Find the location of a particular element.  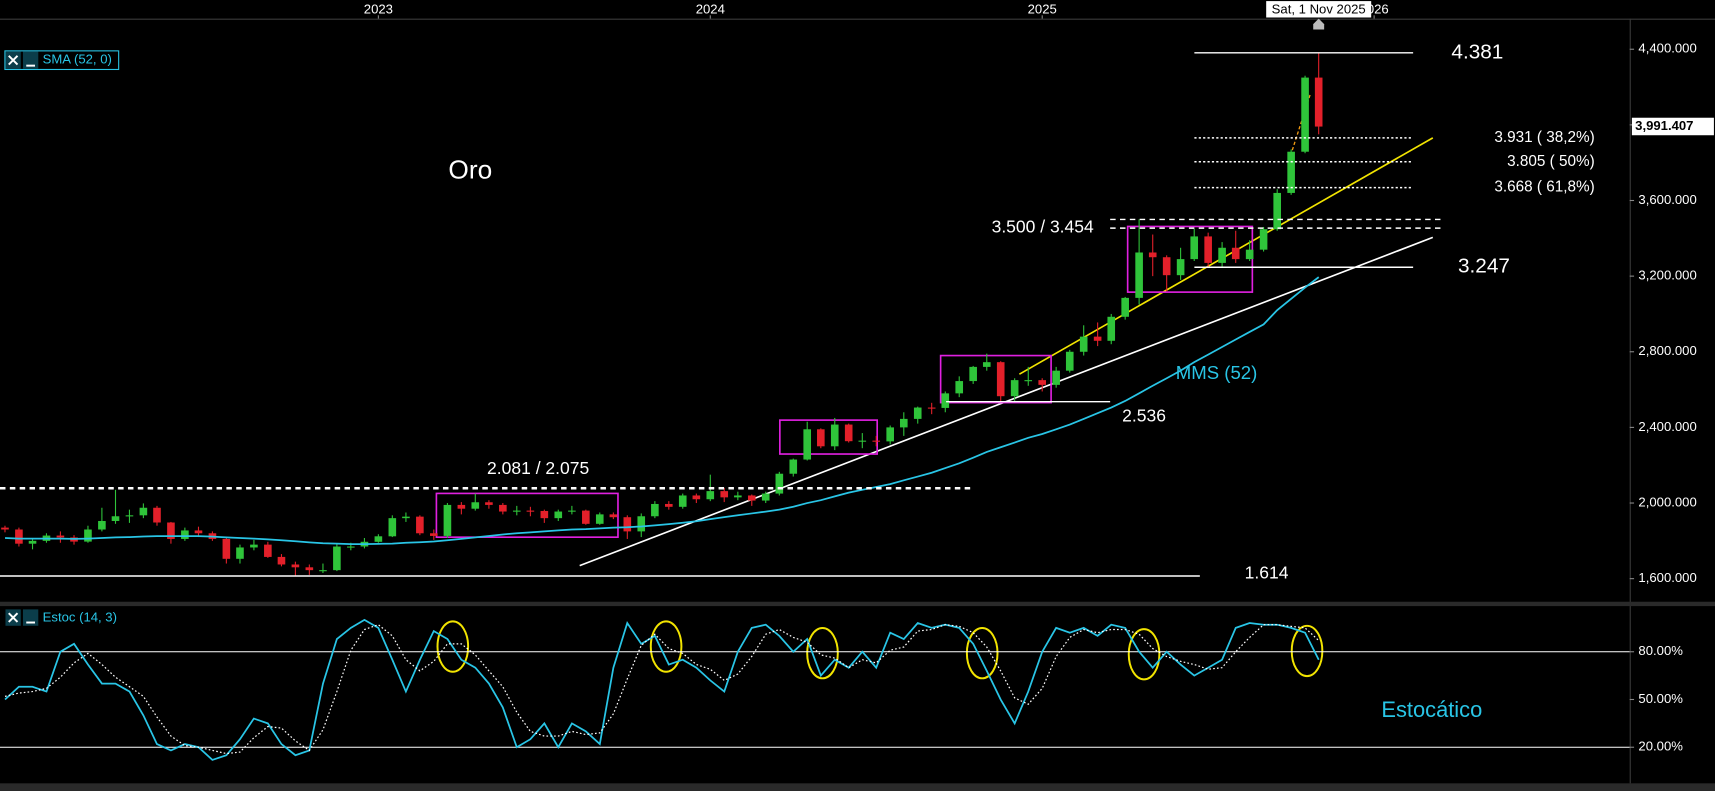

cursor-marker is located at coordinates (1319, 24).